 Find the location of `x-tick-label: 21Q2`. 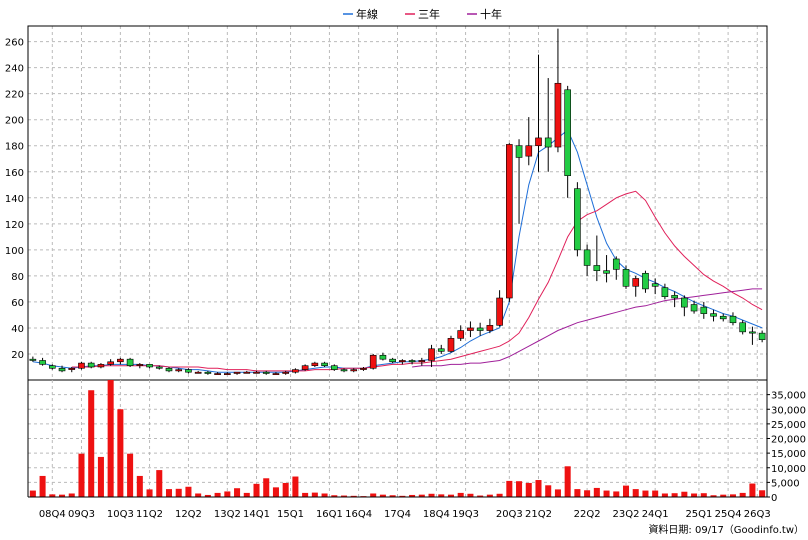

x-tick-label: 21Q2 is located at coordinates (538, 514).